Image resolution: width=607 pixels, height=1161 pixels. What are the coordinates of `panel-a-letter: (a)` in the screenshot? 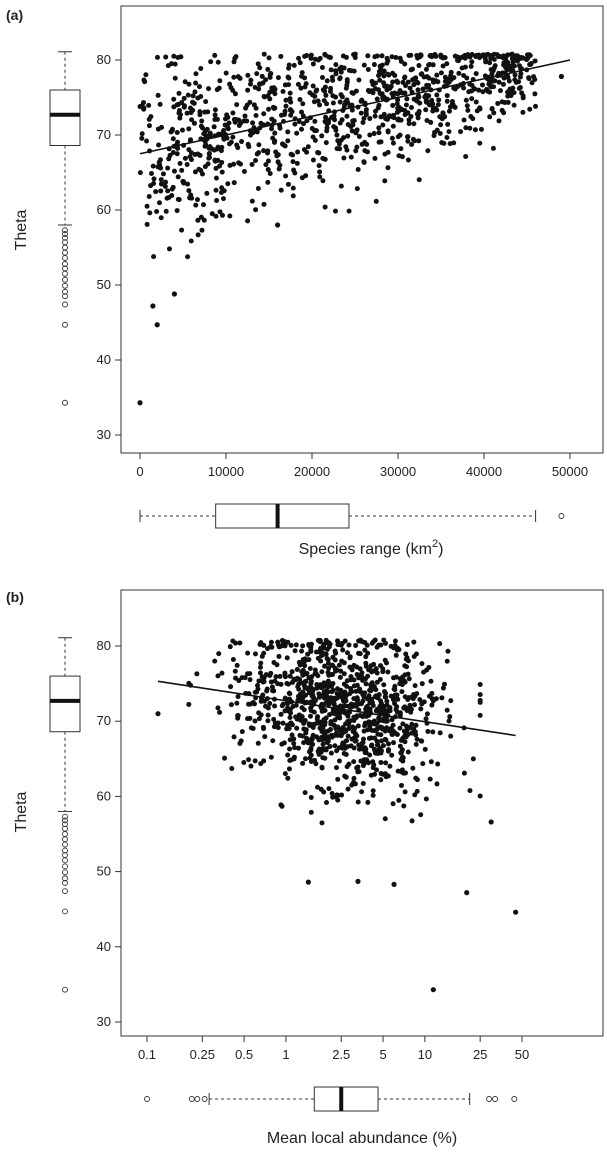 It's located at (14, 15).